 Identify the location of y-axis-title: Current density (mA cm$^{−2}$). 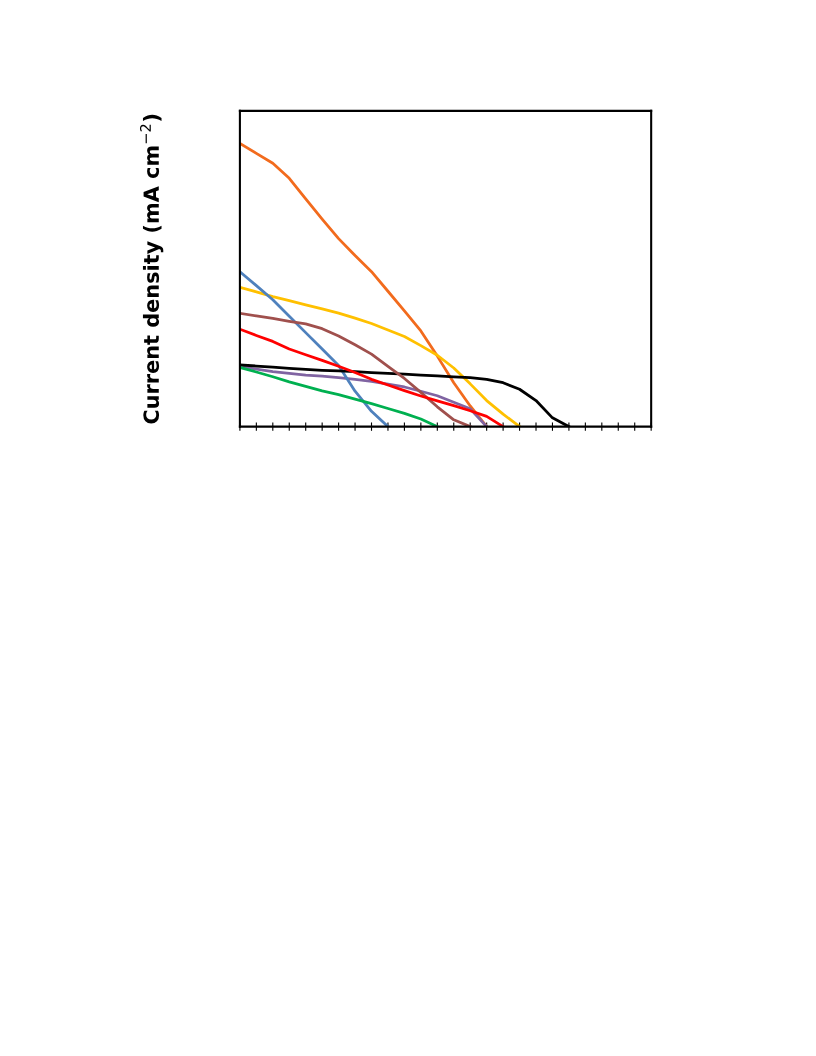
(151, 269).